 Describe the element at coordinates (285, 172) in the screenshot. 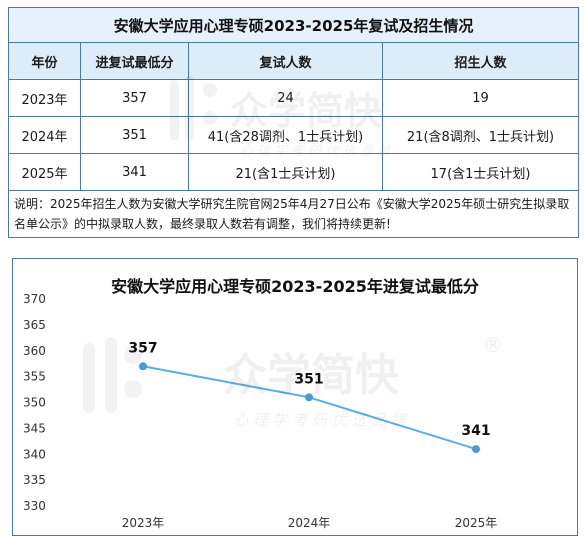

I see `cell-retest-count: 21(含1士兵计划)` at that location.